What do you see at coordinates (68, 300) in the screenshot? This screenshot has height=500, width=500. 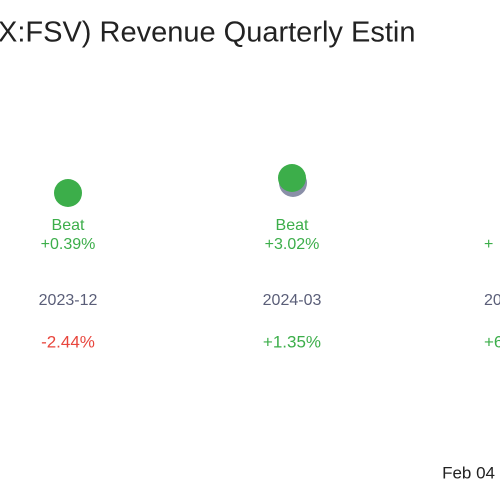 I see `period-label: 2023-12` at bounding box center [68, 300].